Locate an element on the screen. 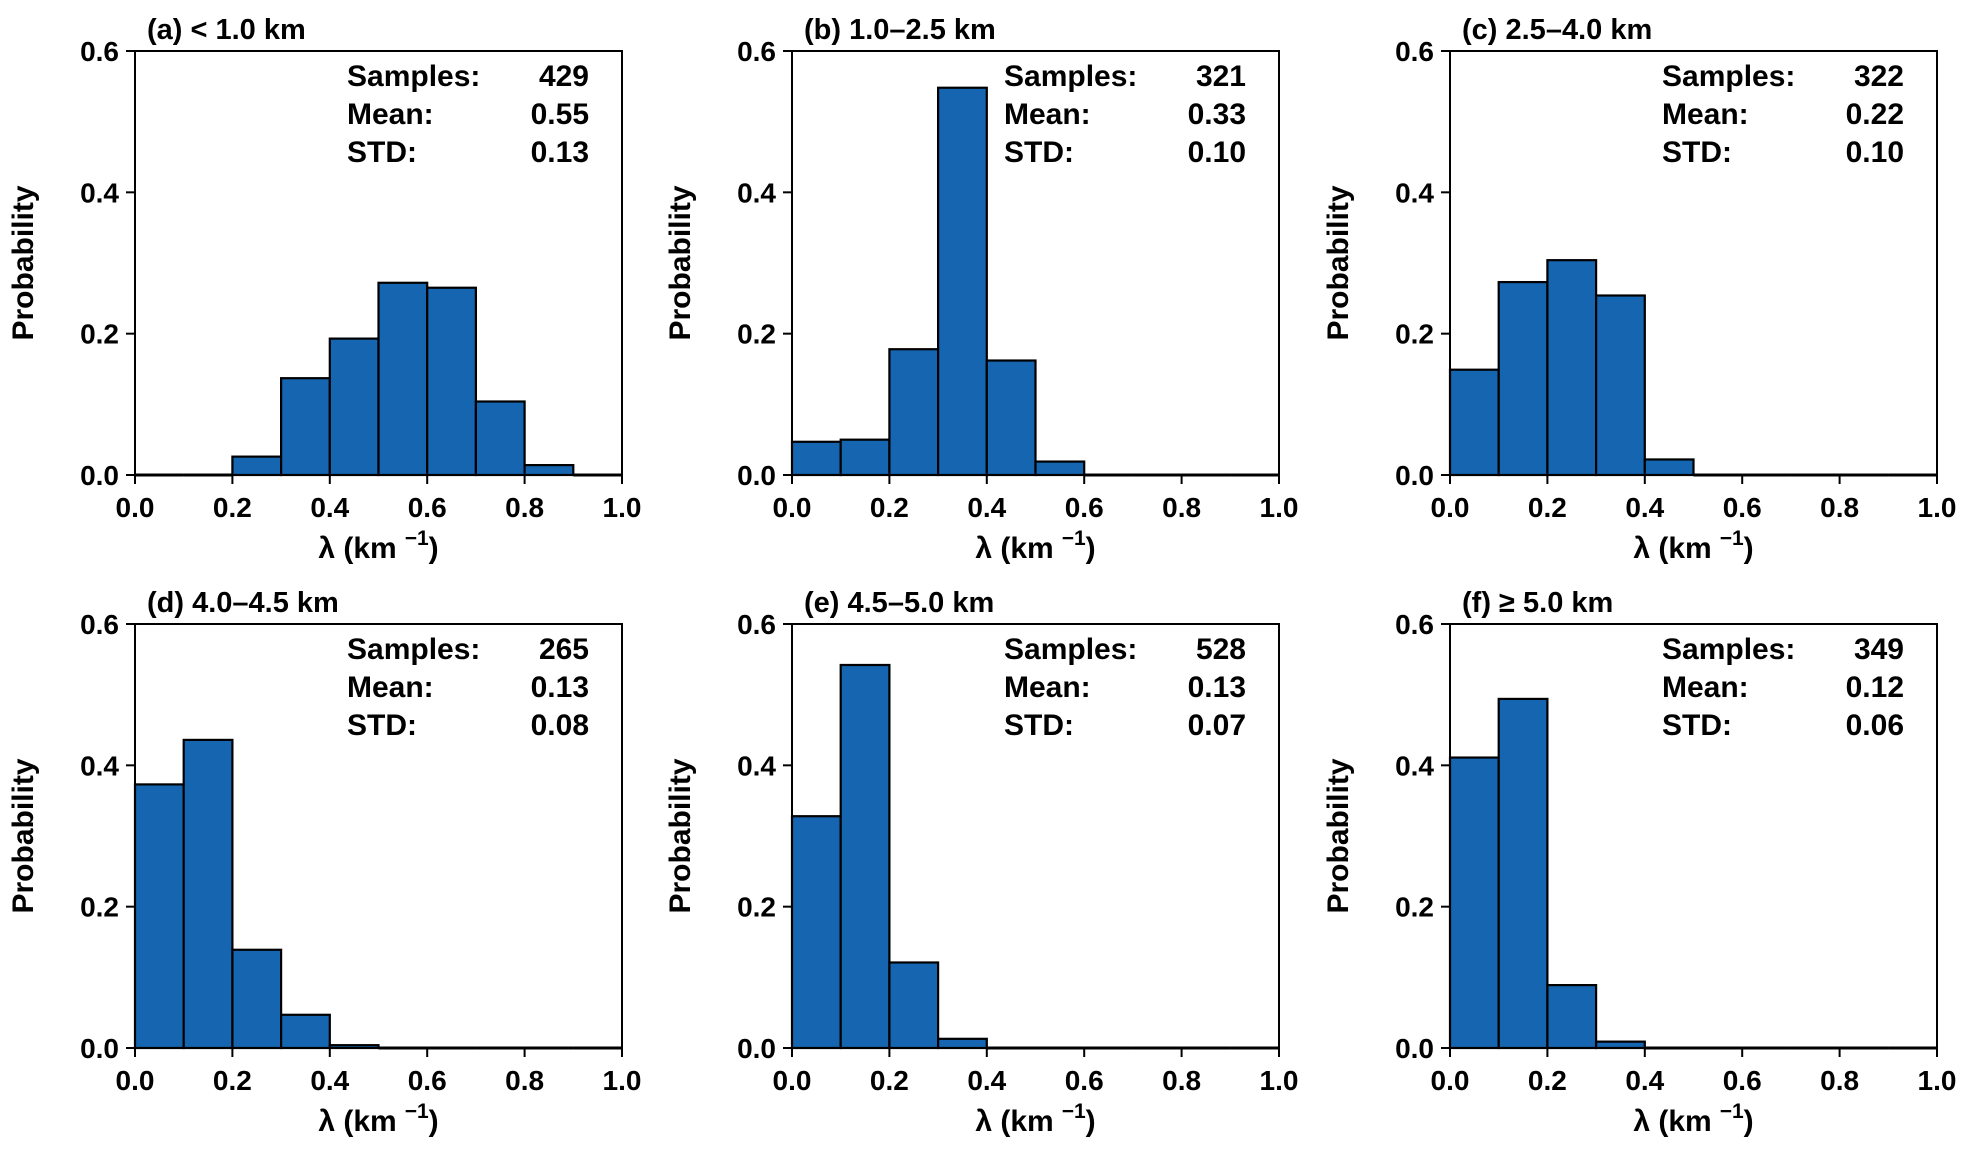 Image resolution: width=1973 pixels, height=1170 pixels. stats-std-value: 0.08 is located at coordinates (560, 725).